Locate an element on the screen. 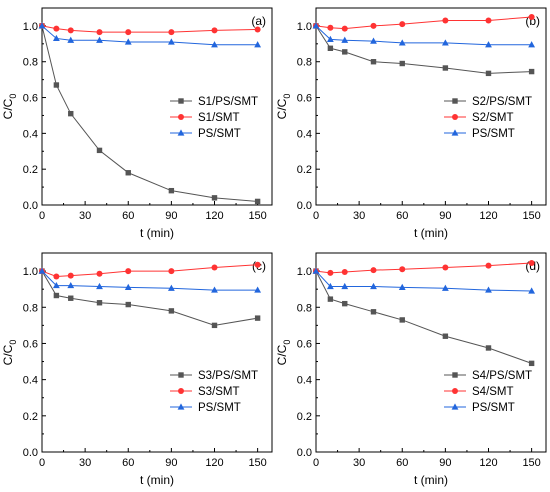 Image resolution: width=550 pixels, height=492 pixels. y-tick-label: 0.8 is located at coordinates (304, 63).